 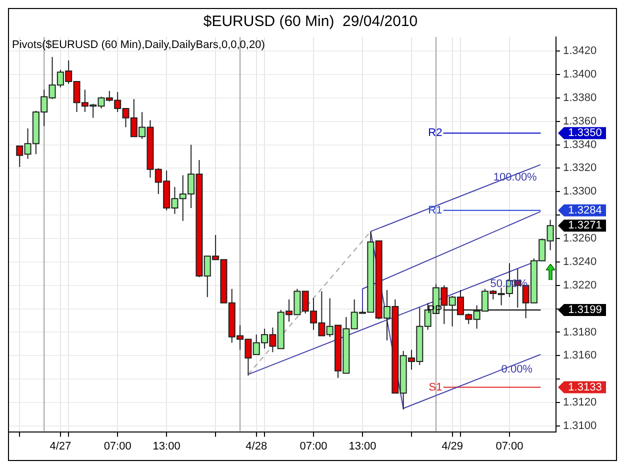 What do you see at coordinates (585, 226) in the screenshot?
I see `text: 1.3271` at bounding box center [585, 226].